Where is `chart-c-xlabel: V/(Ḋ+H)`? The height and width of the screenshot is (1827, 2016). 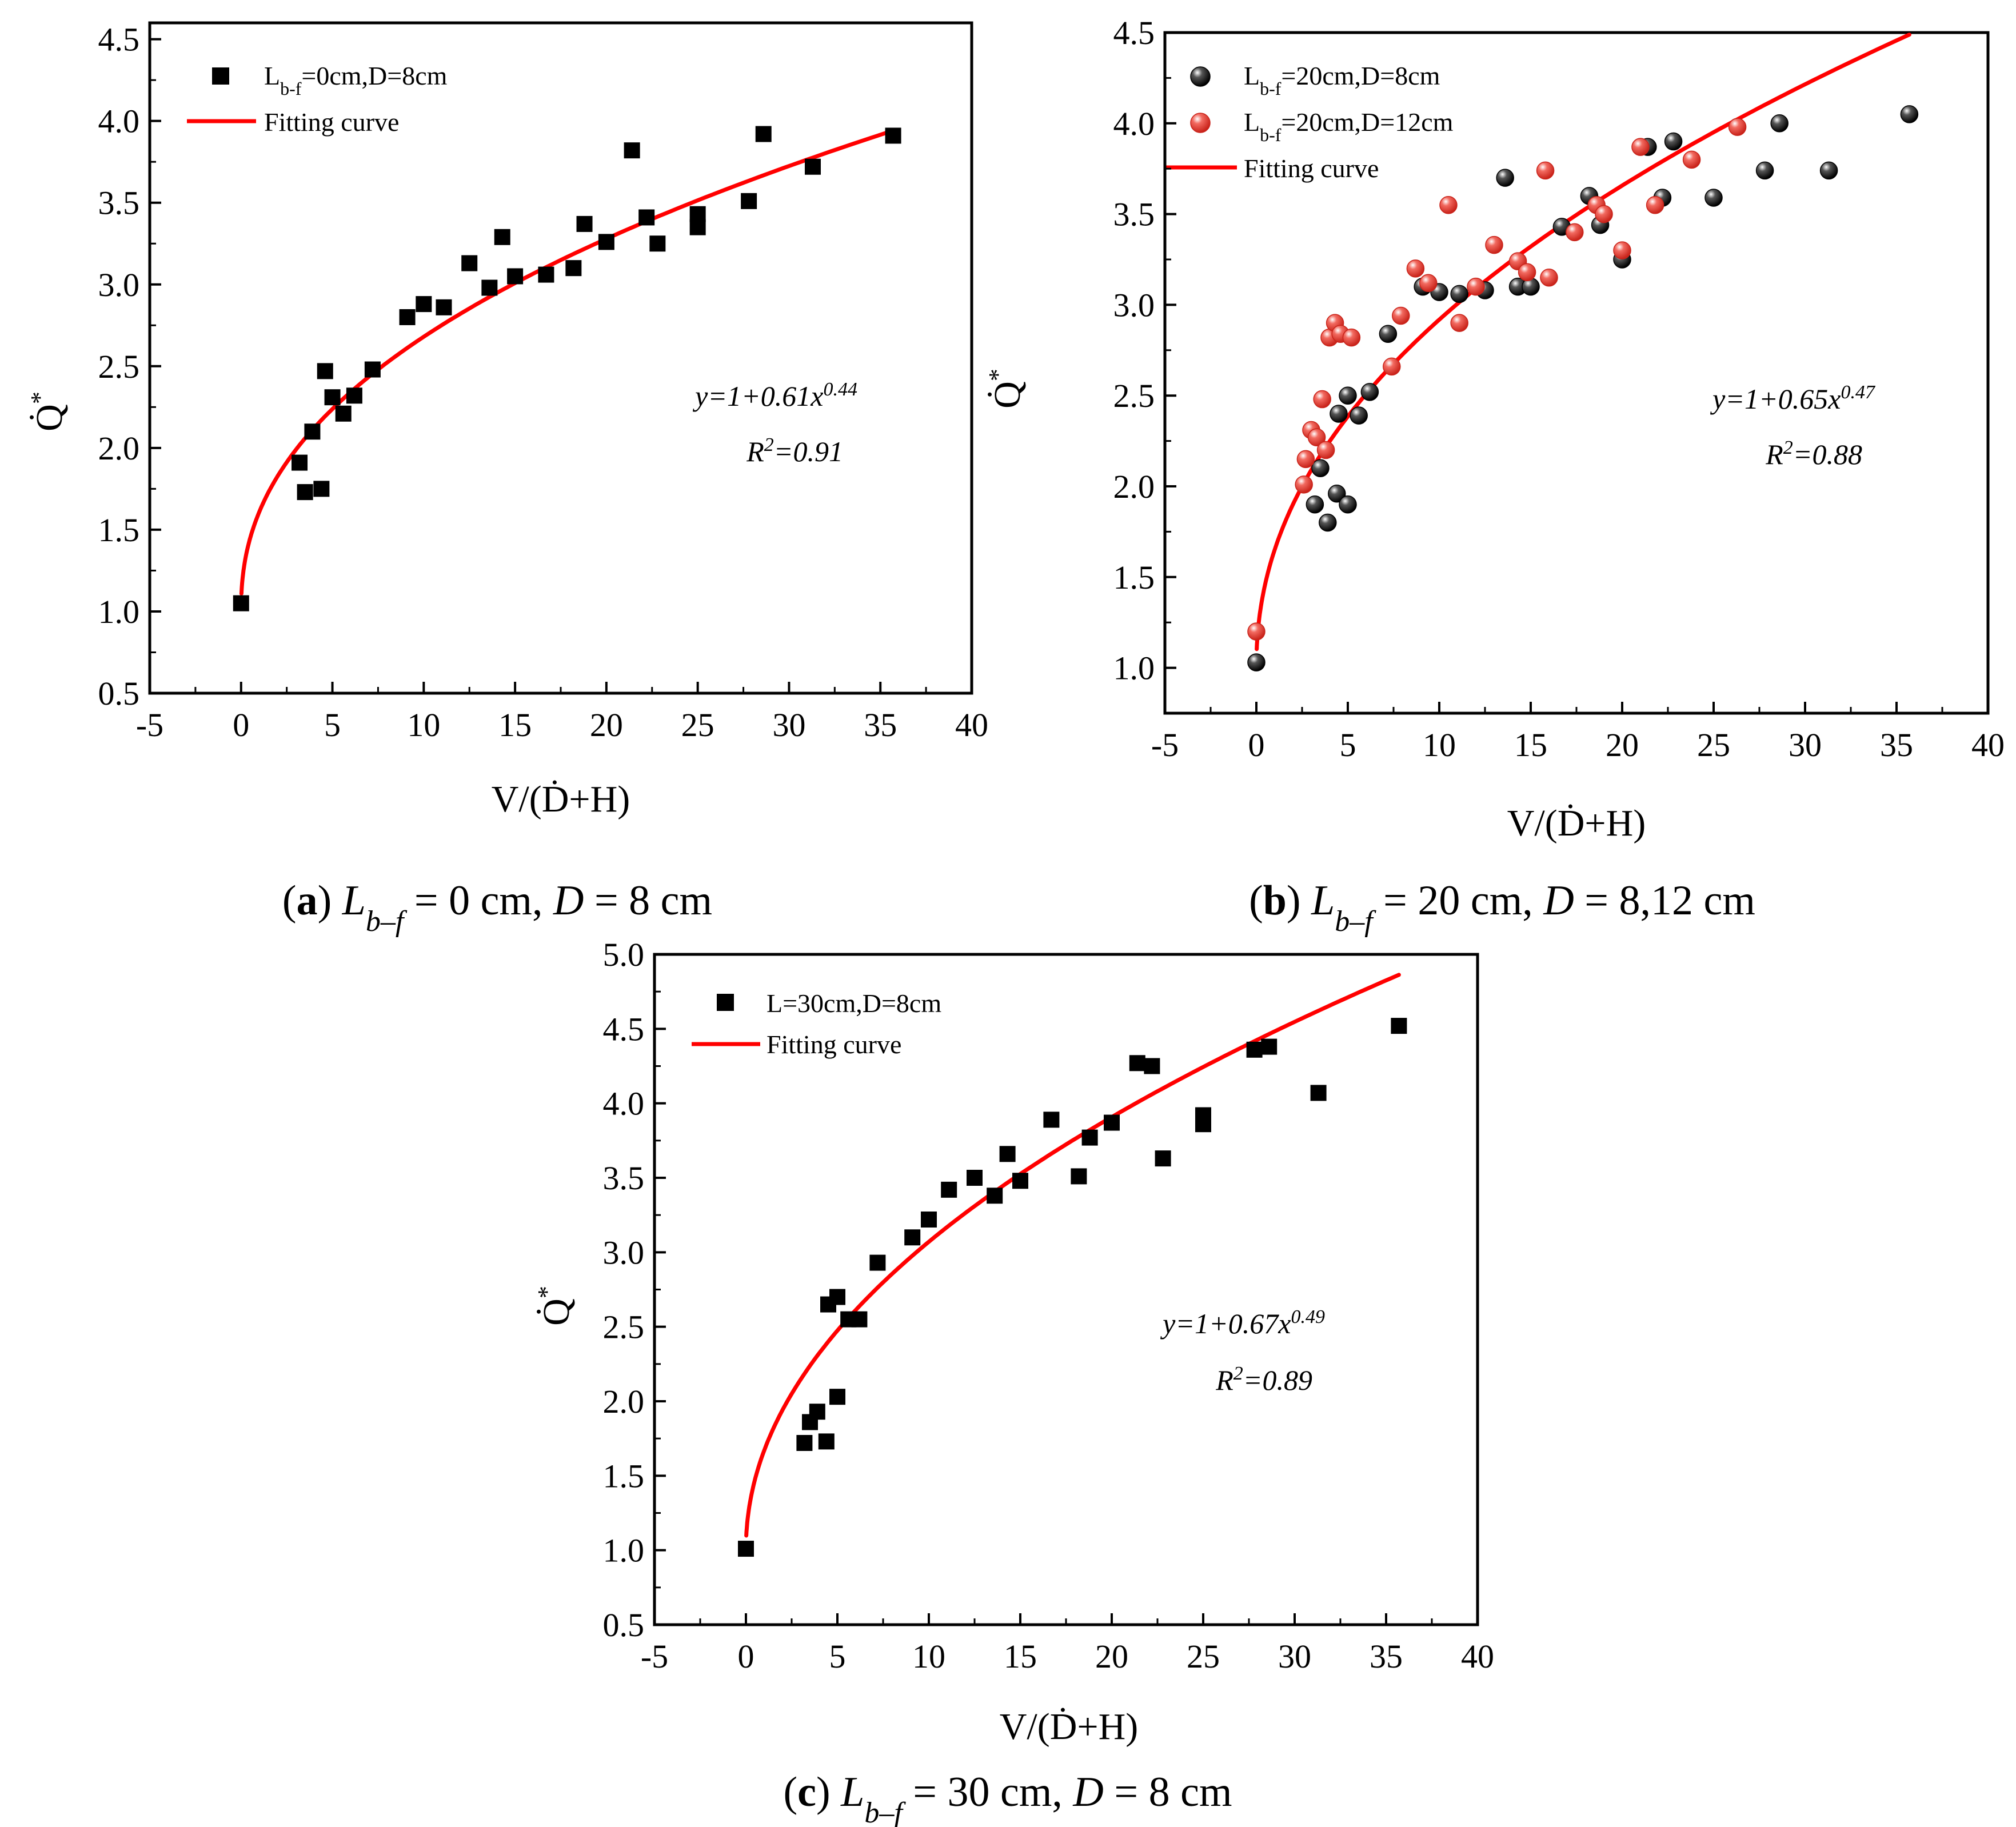 chart-c-xlabel: V/(Ḋ+H) is located at coordinates (1069, 1727).